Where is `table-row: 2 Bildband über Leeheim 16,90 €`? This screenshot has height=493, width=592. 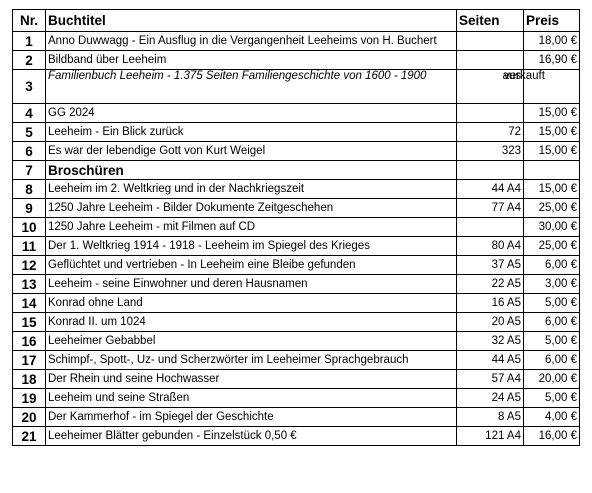 table-row: 2 Bildband über Leeheim 16,90 € is located at coordinates (296, 60).